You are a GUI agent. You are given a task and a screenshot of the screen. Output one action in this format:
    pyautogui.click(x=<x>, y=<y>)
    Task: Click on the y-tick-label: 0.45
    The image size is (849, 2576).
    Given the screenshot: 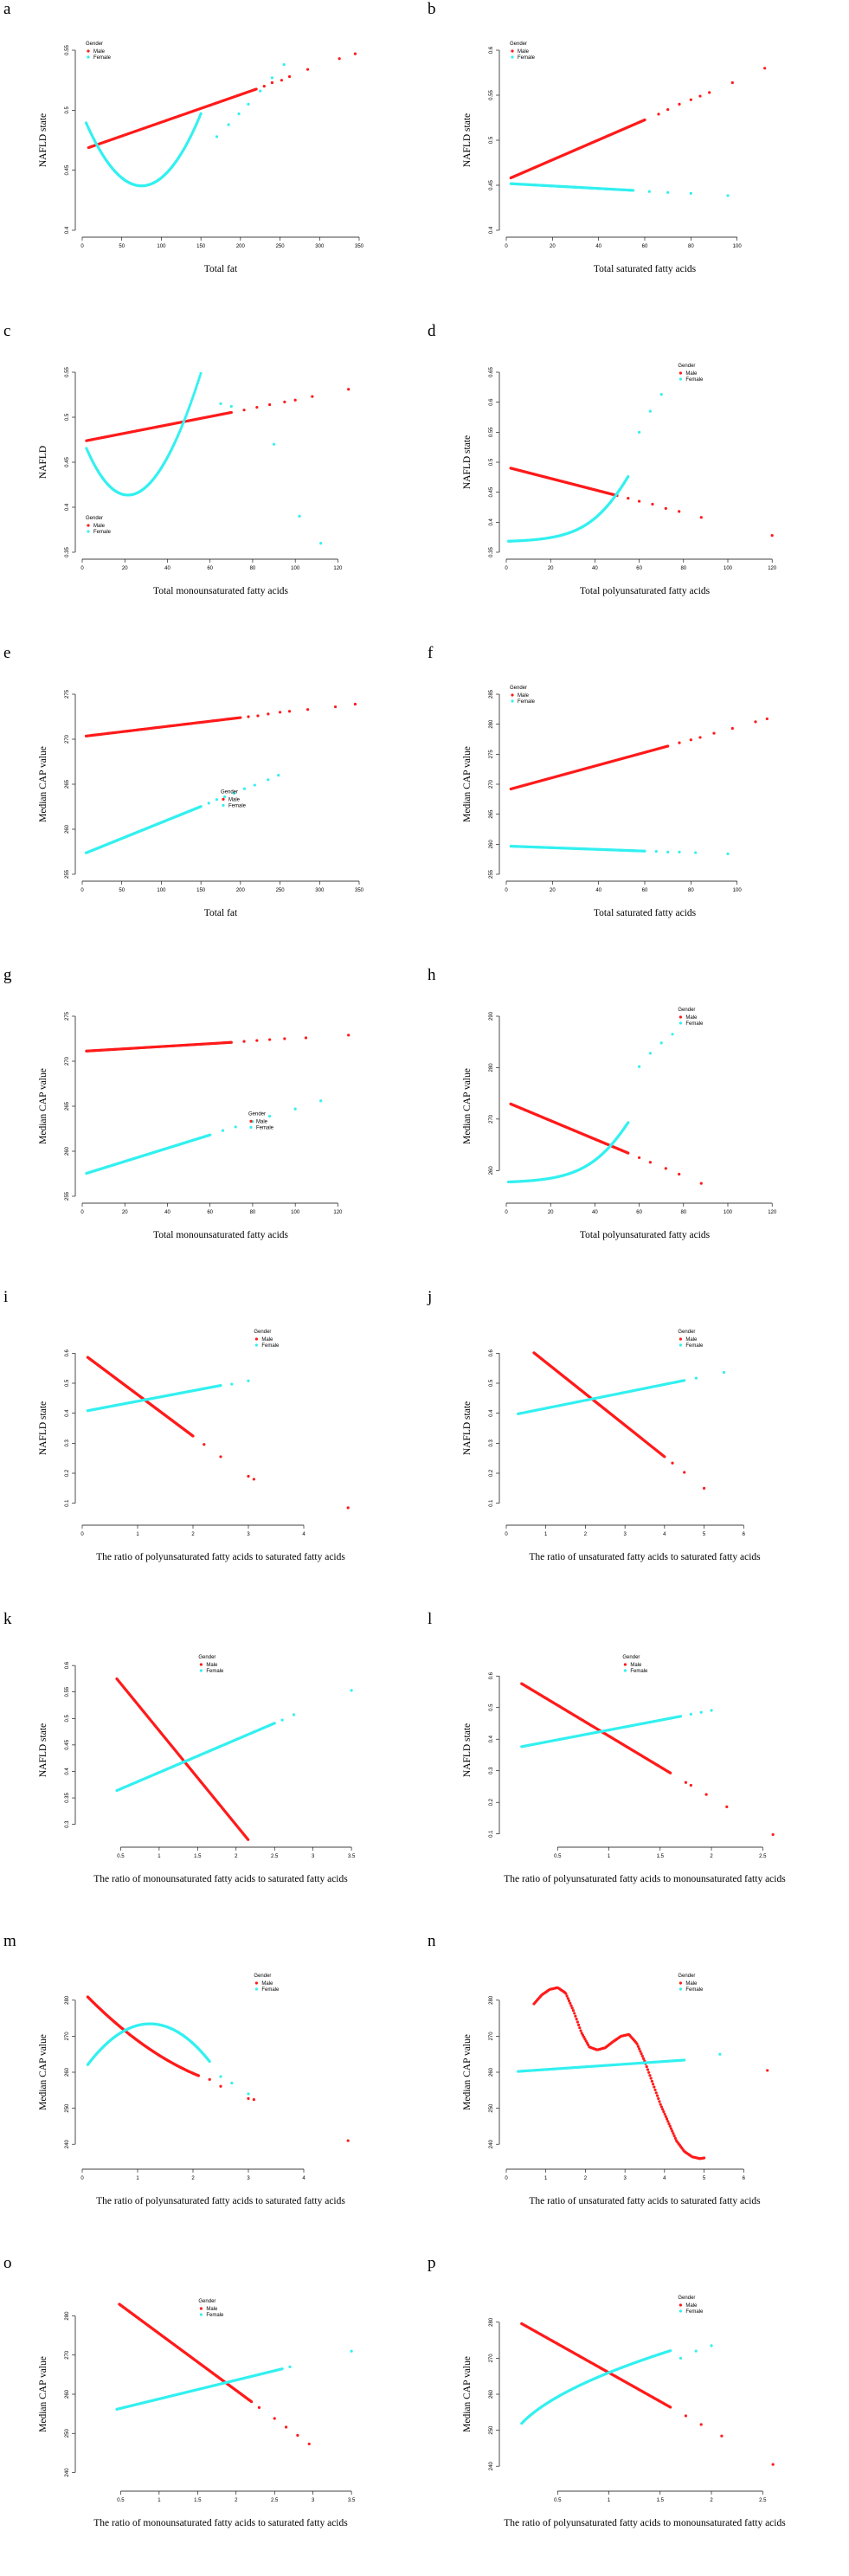 What is the action you would take?
    pyautogui.click(x=67, y=169)
    